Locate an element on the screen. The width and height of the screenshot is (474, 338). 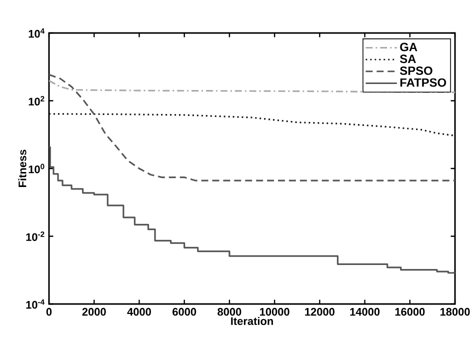
y-tick-label: 10$^{0}$ is located at coordinates (36, 169).